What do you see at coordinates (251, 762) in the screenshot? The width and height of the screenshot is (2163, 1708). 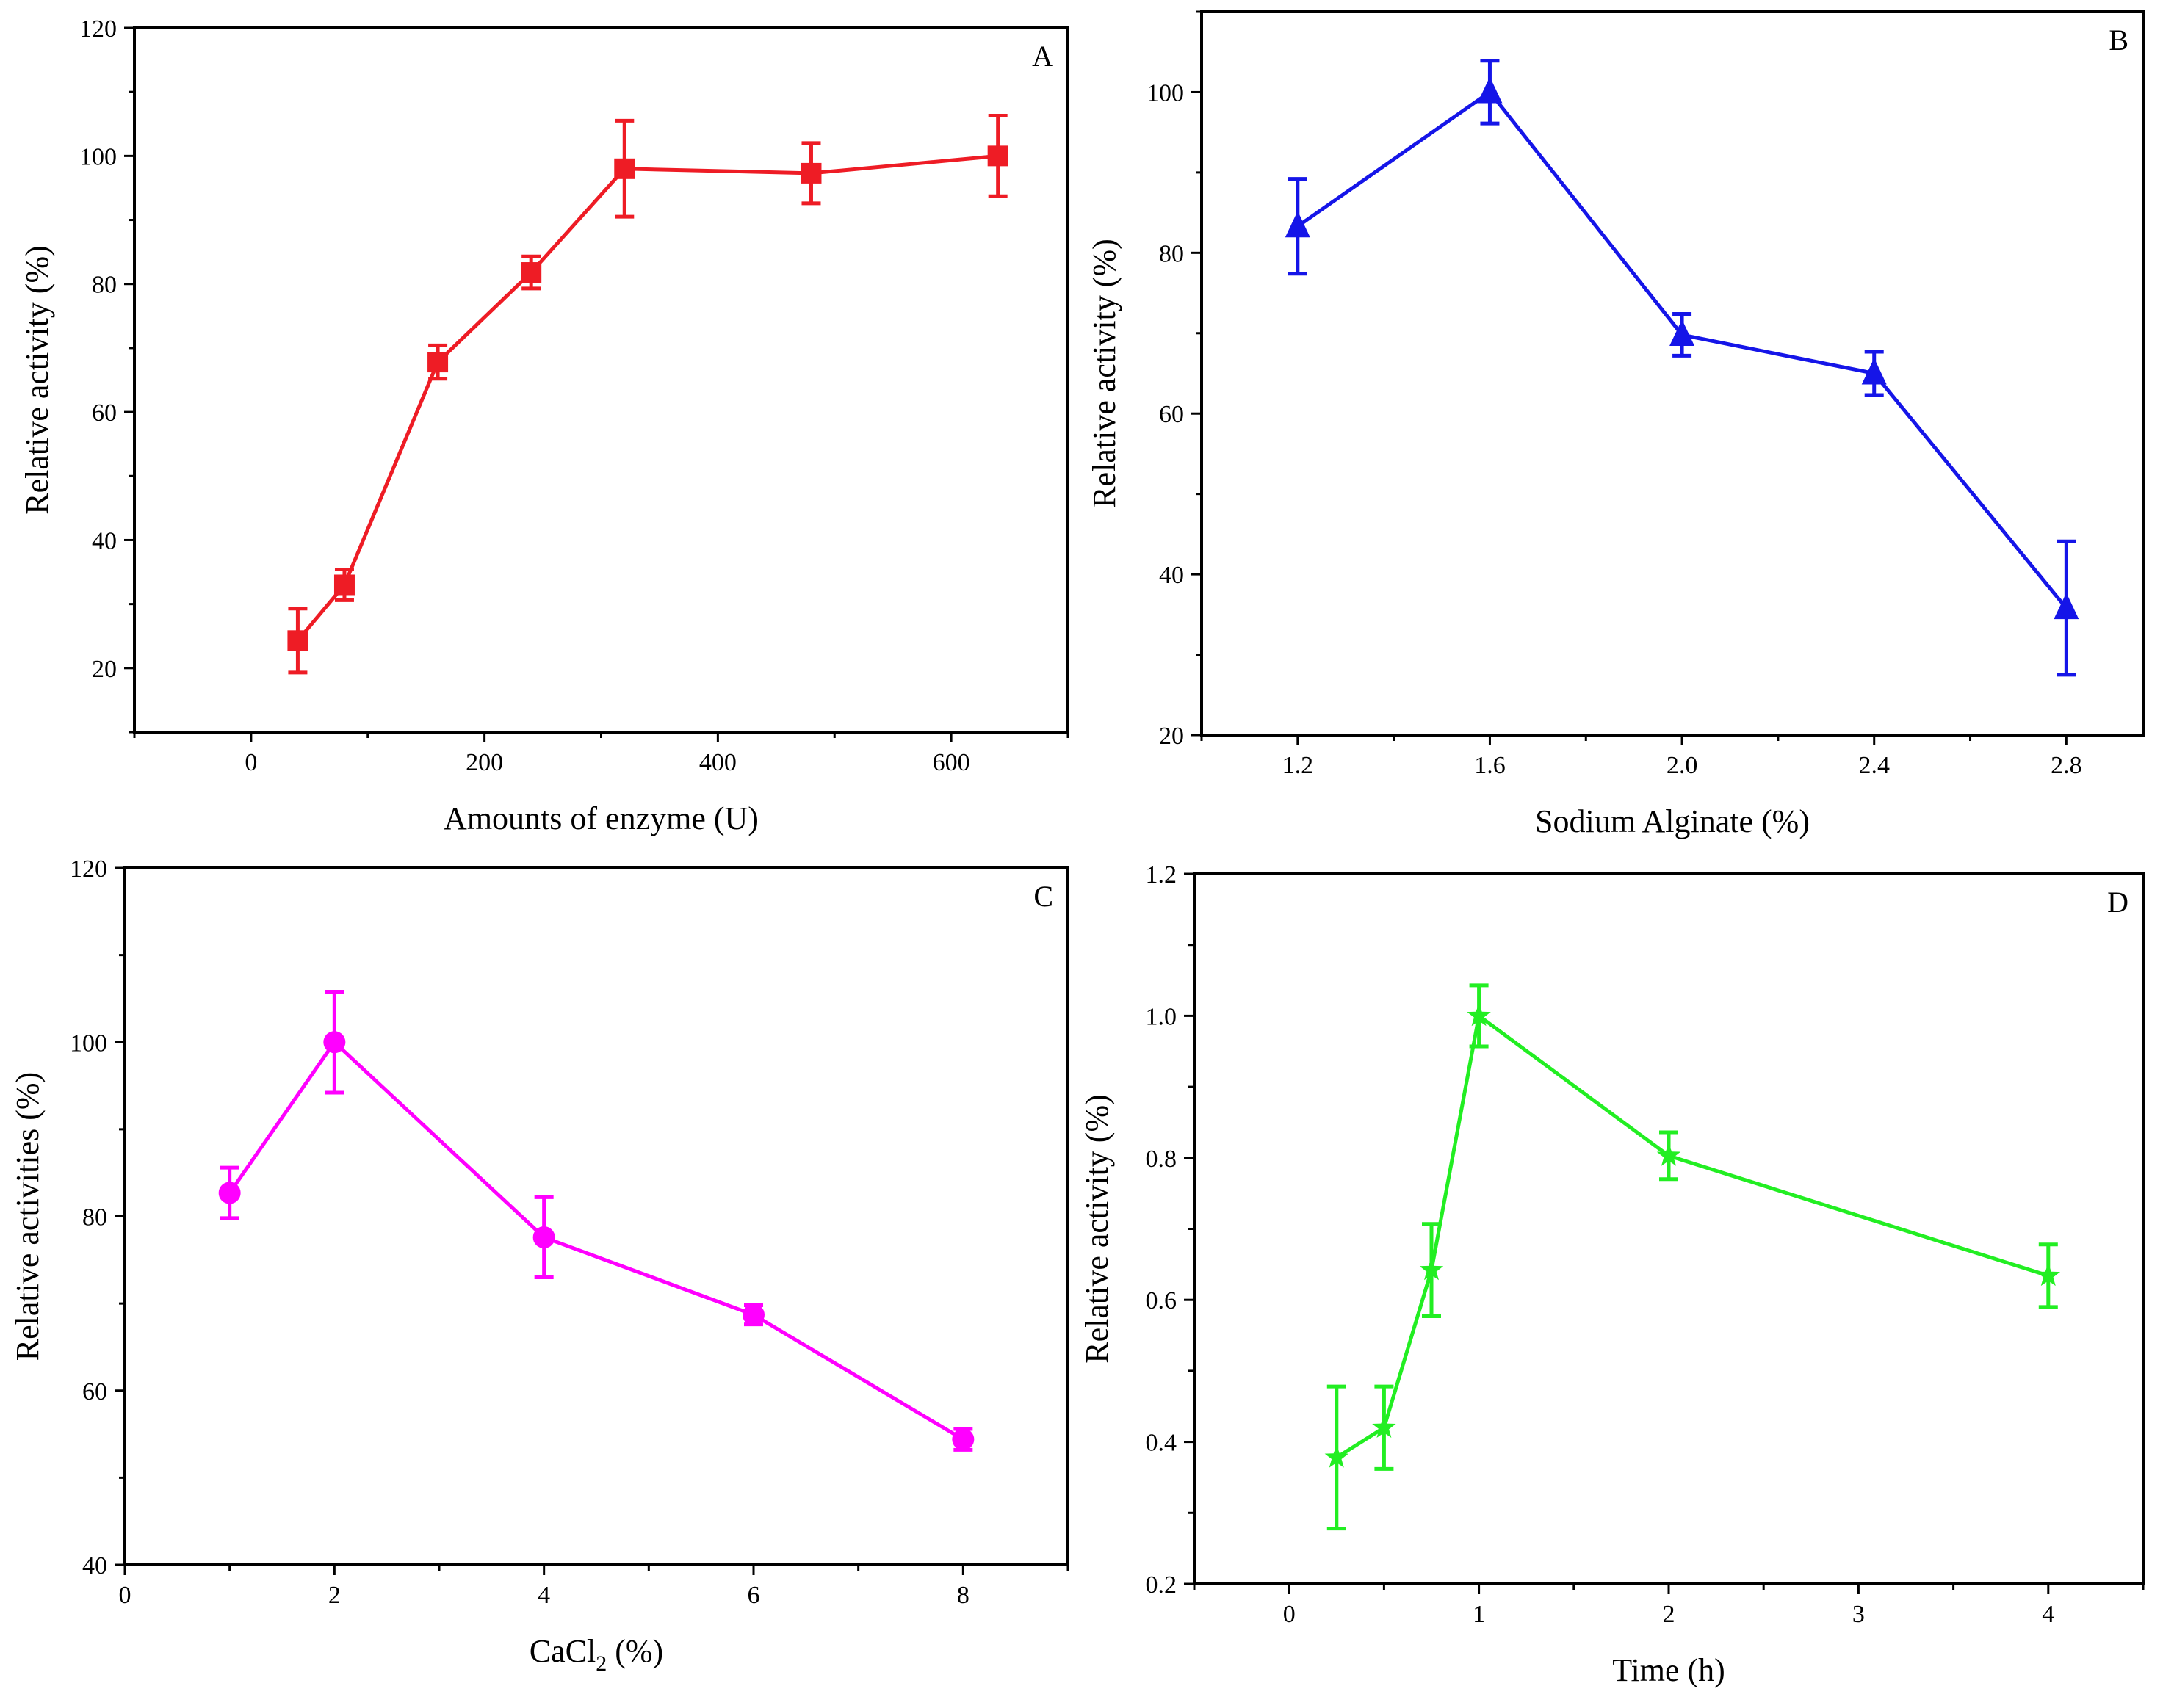 I see `x-tick-label-a: 0` at bounding box center [251, 762].